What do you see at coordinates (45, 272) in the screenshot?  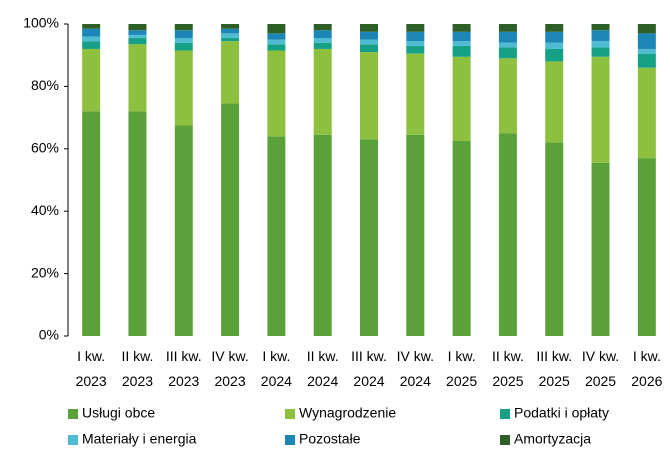 I see `y-tick-label: 20%` at bounding box center [45, 272].